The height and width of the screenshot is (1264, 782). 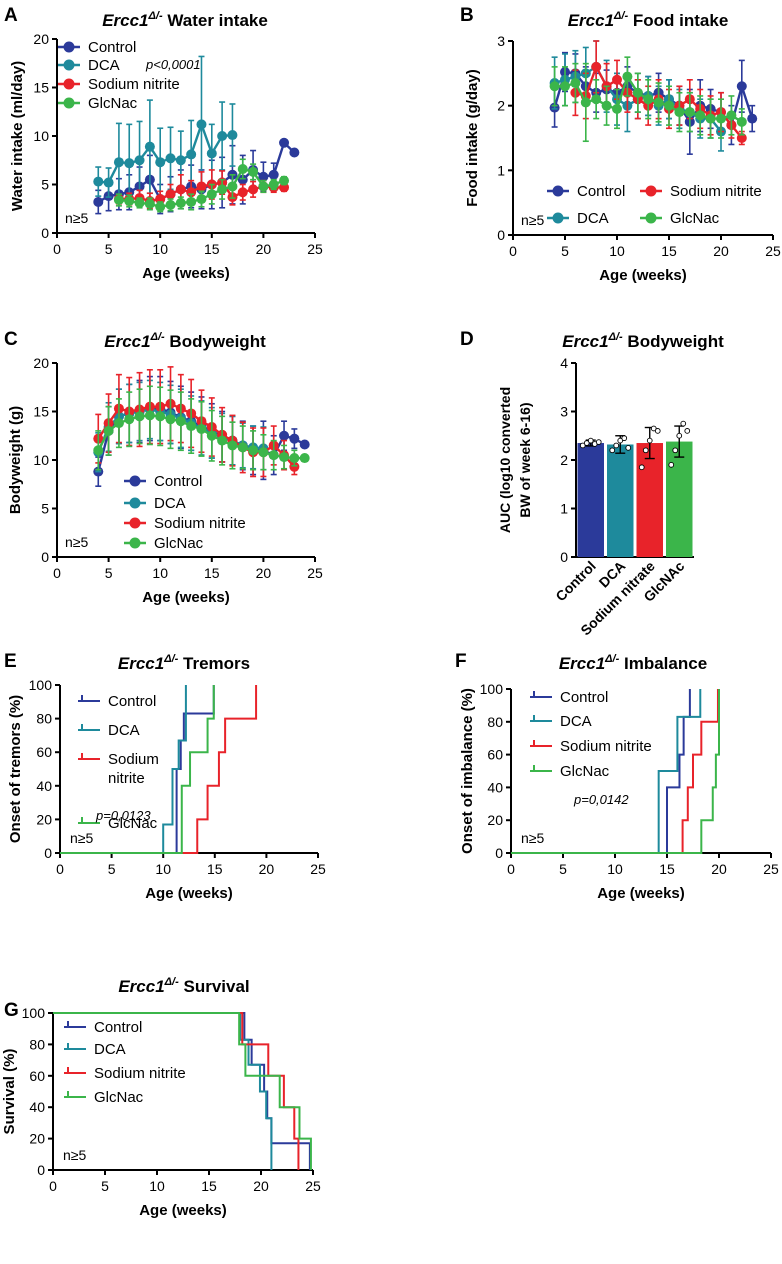 I want to click on chart-title: Ercc1Δ/- Bodyweight, so click(x=643, y=341).